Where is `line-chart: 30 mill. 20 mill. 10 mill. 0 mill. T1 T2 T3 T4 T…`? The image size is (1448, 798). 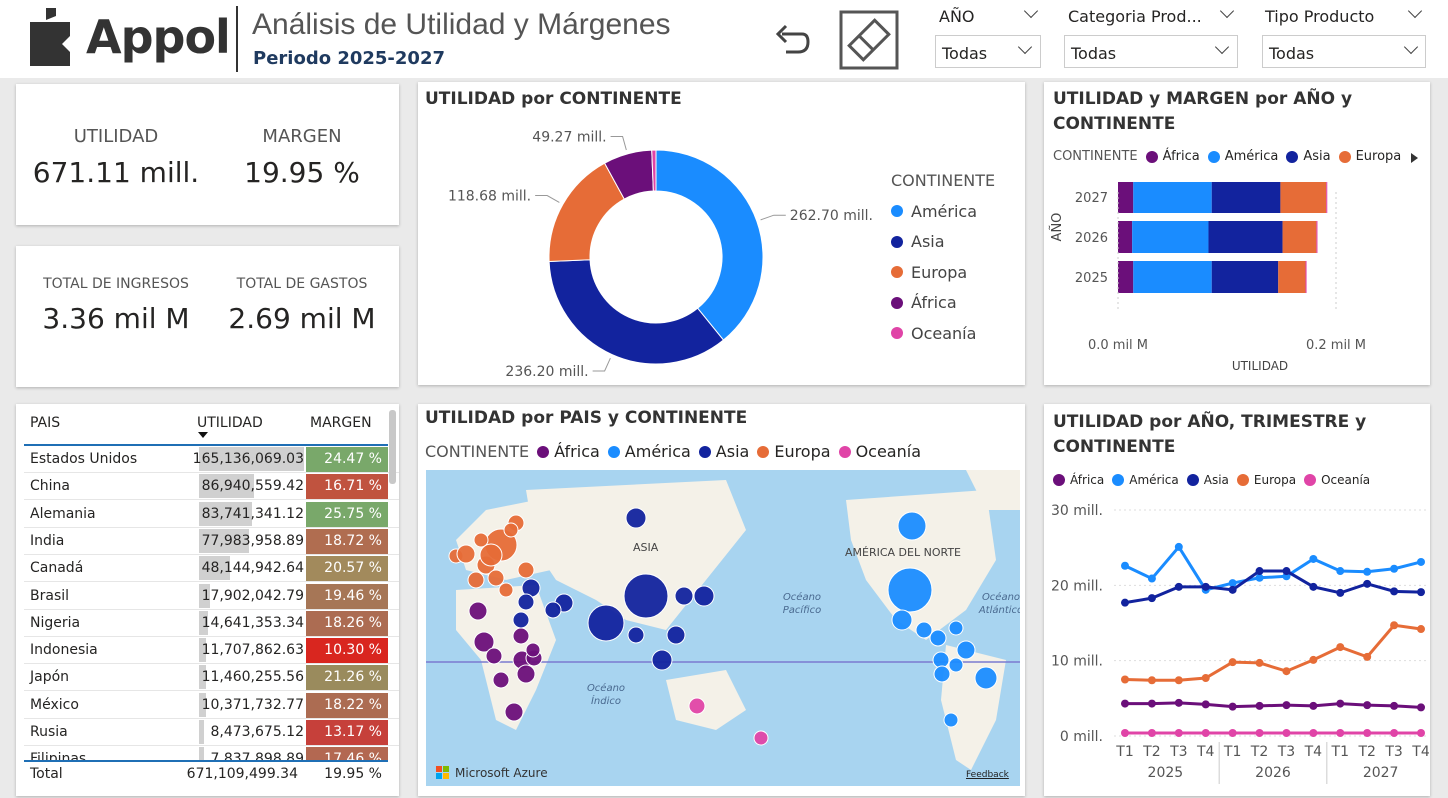 line-chart: 30 mill. 20 mill. 10 mill. 0 mill. T1 T2 T3 T4 T… is located at coordinates (1237, 643).